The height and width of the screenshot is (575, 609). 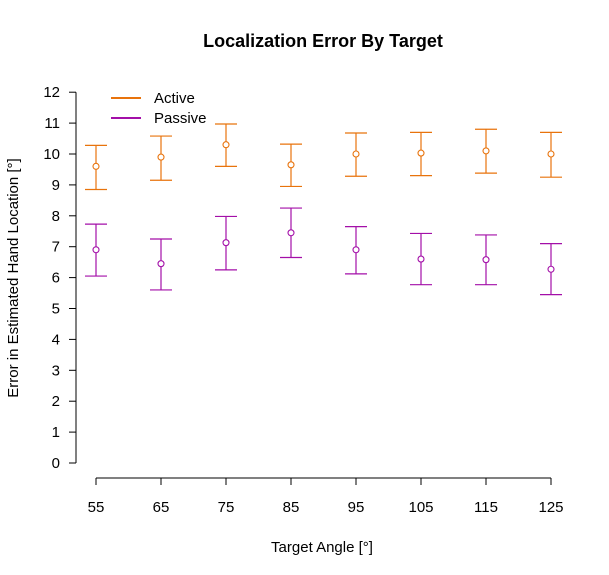 What do you see at coordinates (159, 108) in the screenshot?
I see `legend: Active Passive` at bounding box center [159, 108].